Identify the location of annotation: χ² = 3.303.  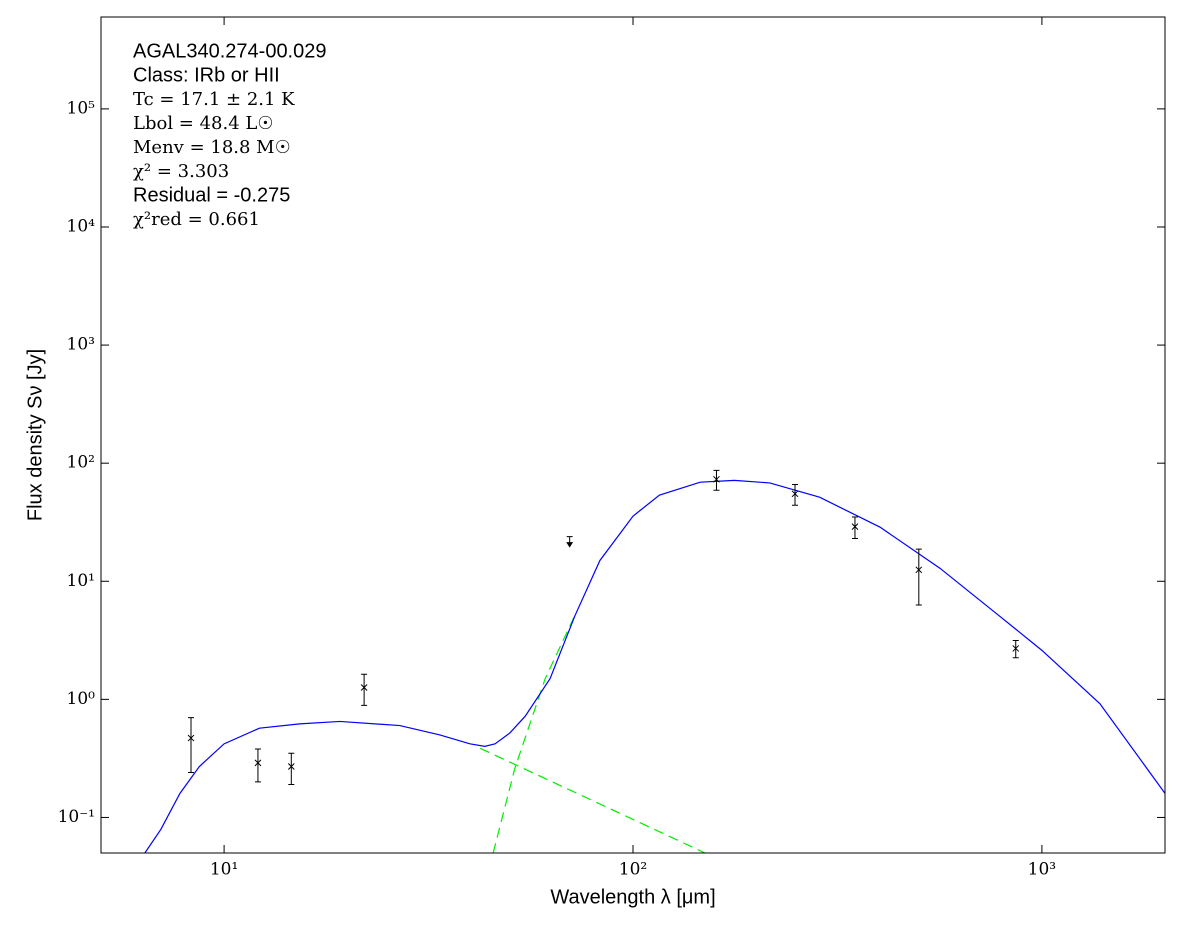
(181, 171).